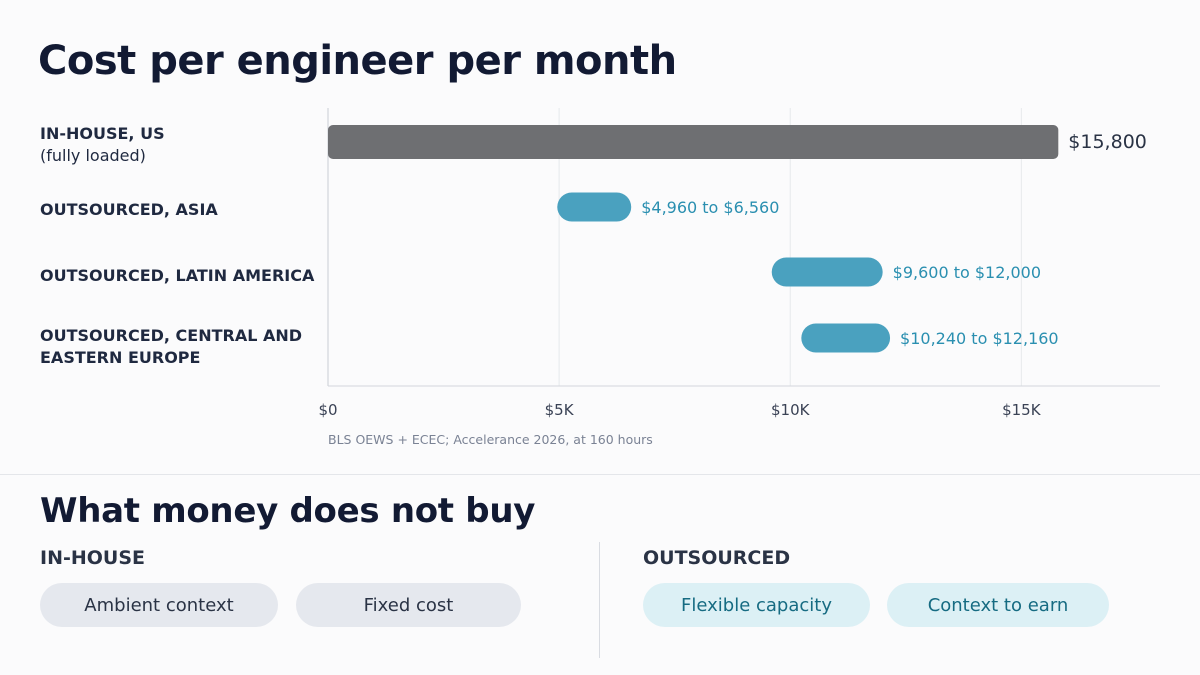 This screenshot has height=675, width=1200. Describe the element at coordinates (327, 410) in the screenshot. I see `x-tick-label: $0` at that location.